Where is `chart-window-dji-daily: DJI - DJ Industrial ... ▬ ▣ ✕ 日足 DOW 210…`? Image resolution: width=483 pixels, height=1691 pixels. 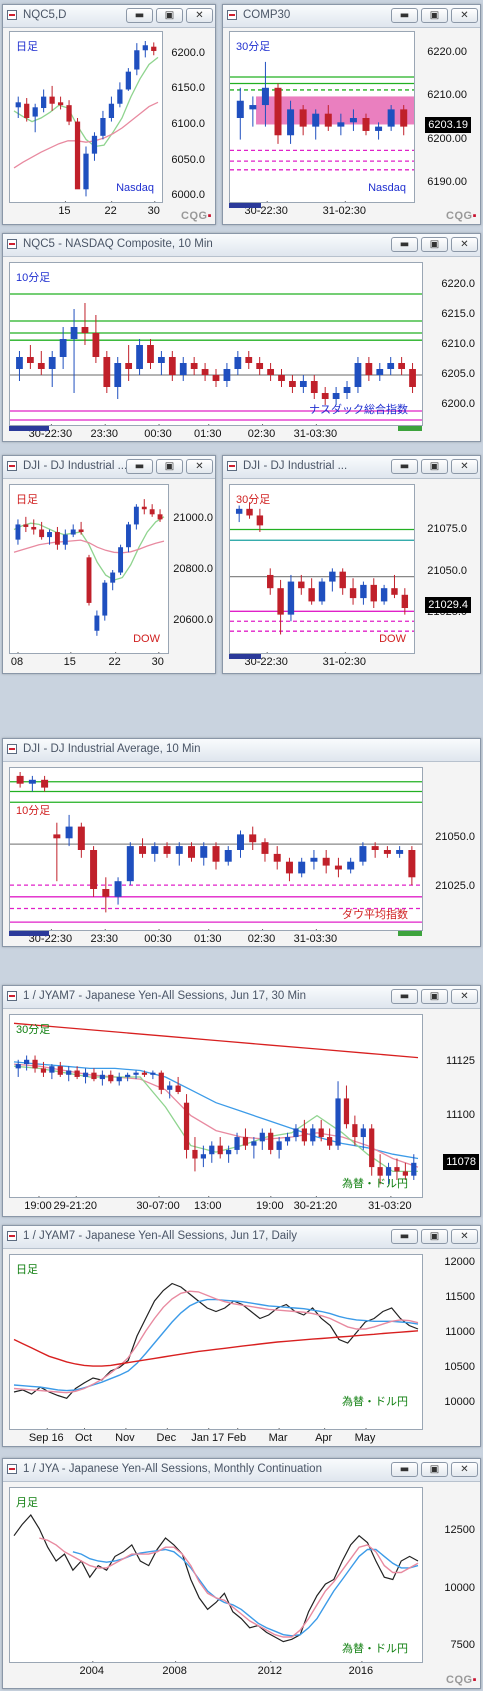 chart-window-dji-daily: DJI - DJ Industrial ... ▬ ▣ ✕ 日足 DOW 210… is located at coordinates (109, 564).